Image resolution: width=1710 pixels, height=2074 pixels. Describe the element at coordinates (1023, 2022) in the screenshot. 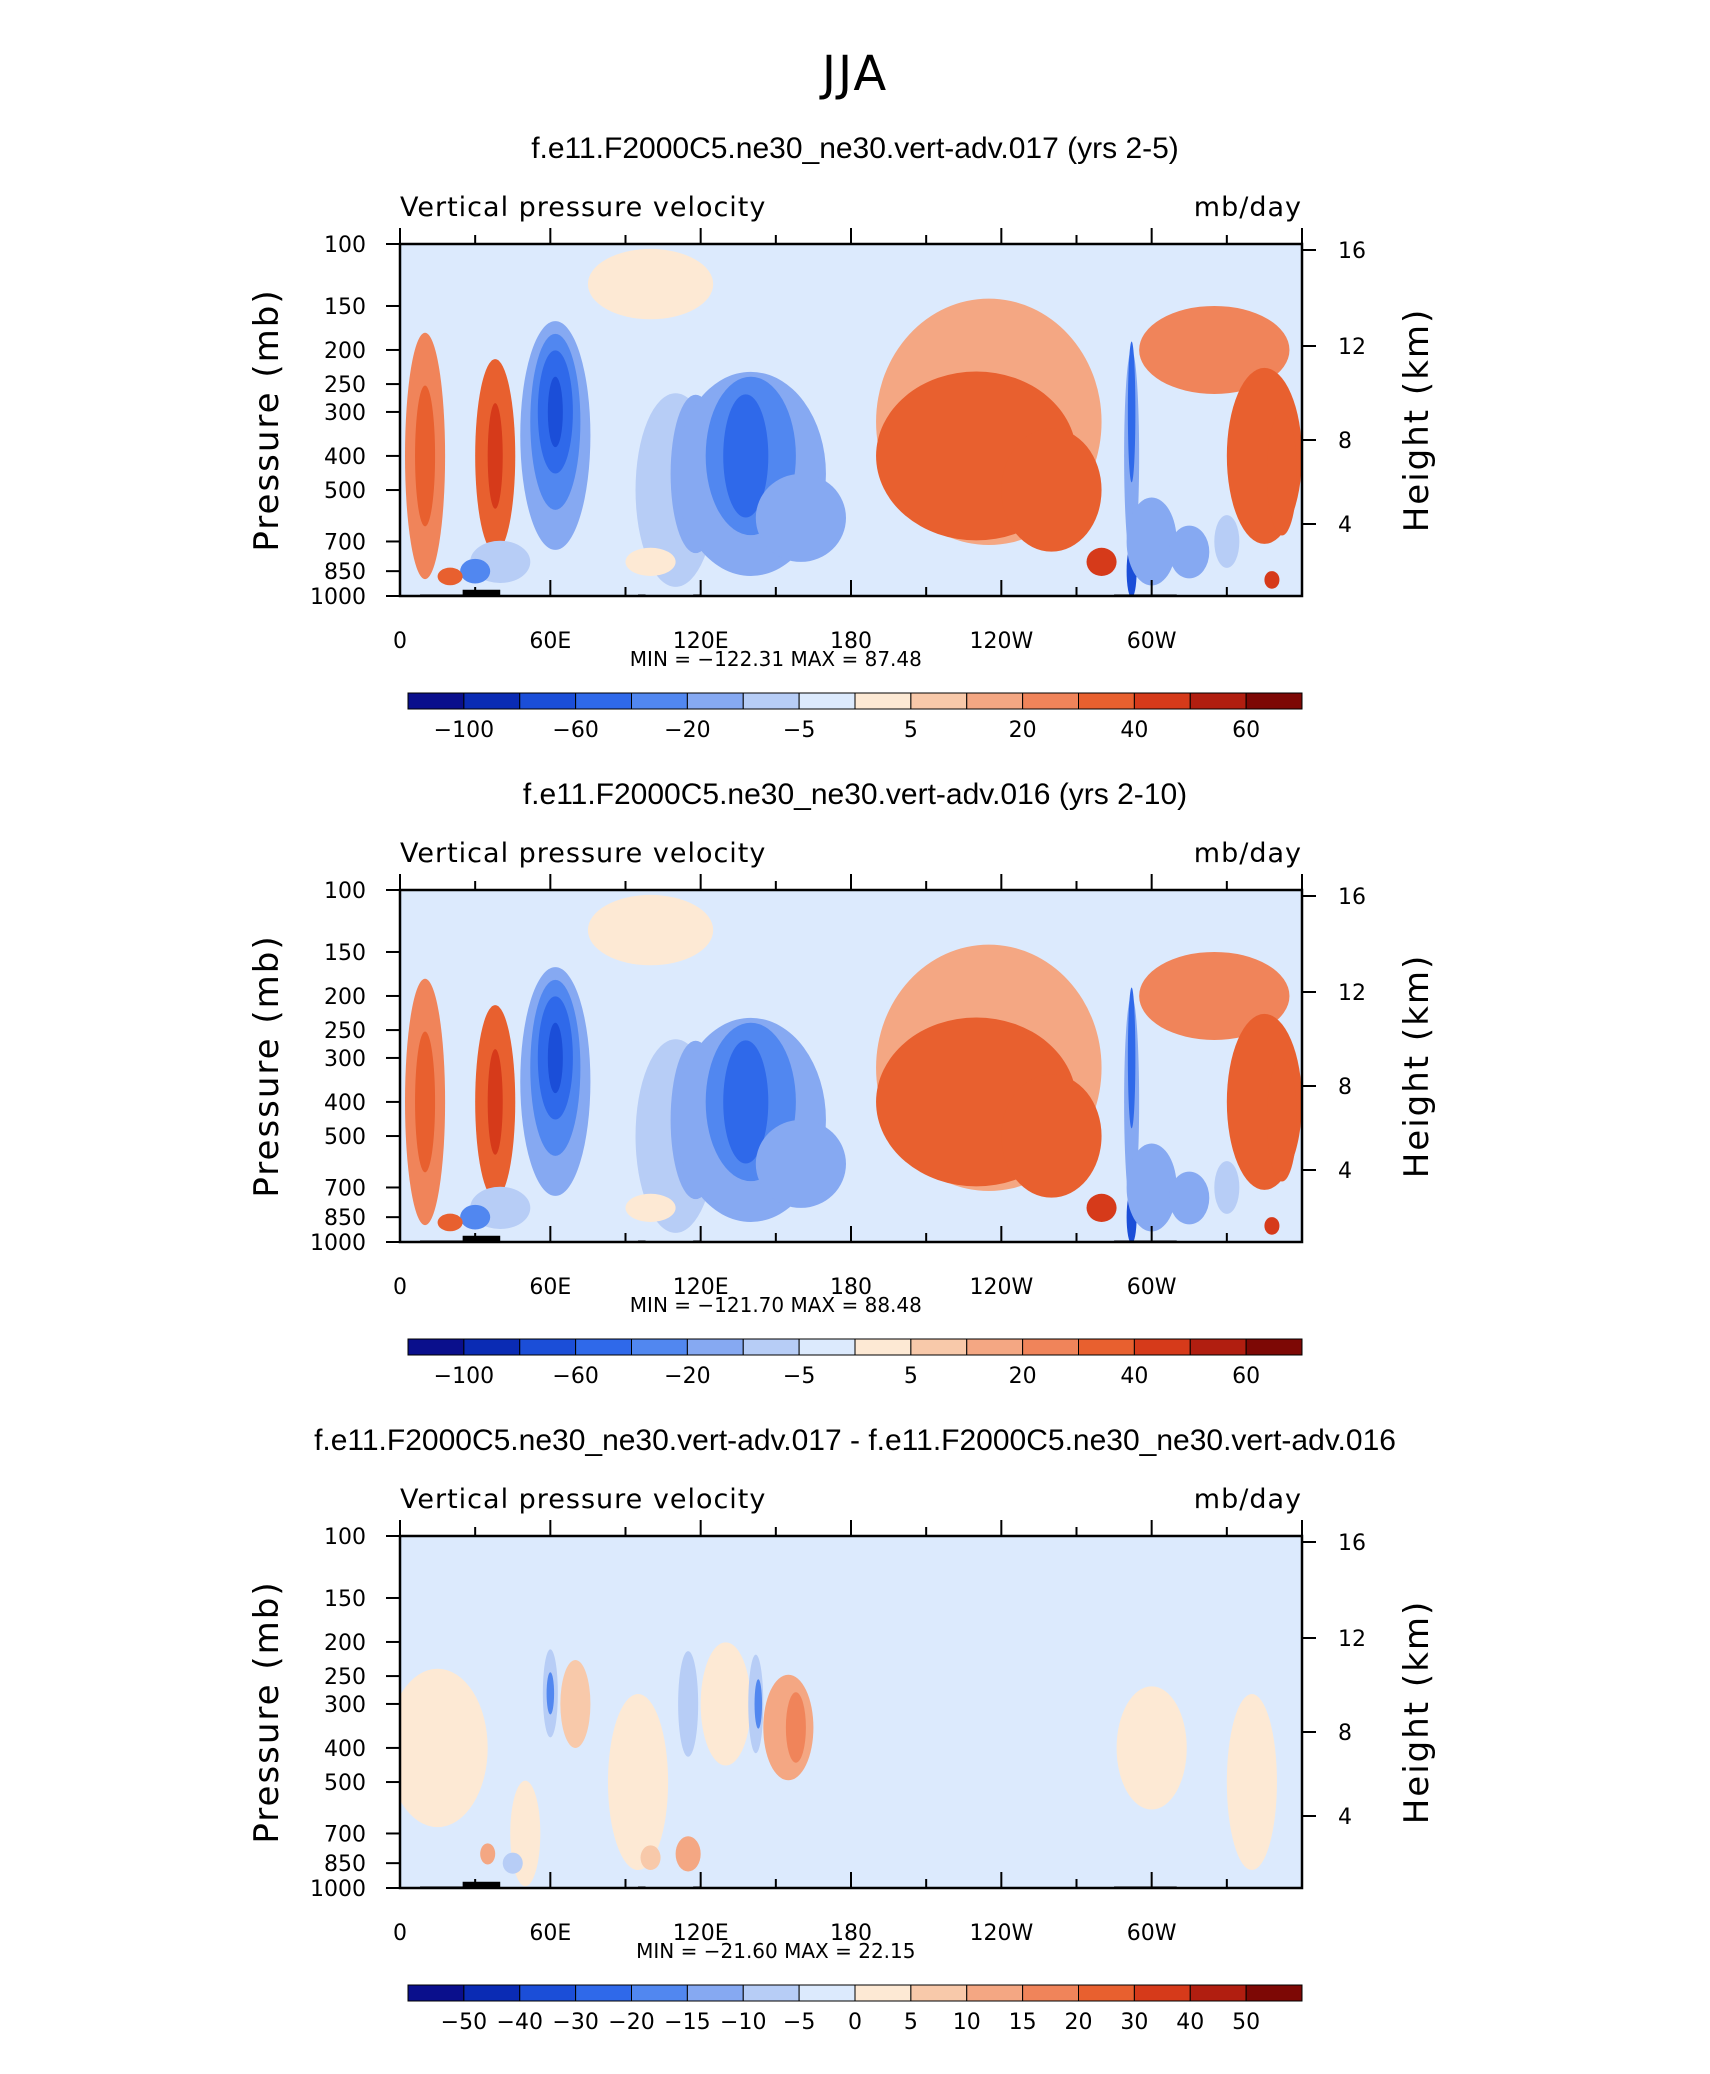

I see `colorbar-label: 15` at that location.